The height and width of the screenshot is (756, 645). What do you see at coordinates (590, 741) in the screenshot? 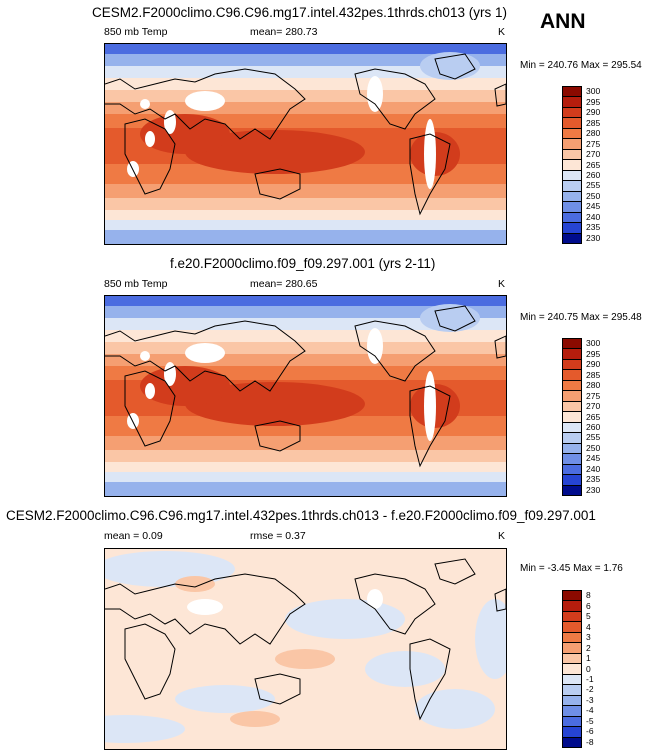
I see `colorbar-tick-label: -8` at bounding box center [590, 741].